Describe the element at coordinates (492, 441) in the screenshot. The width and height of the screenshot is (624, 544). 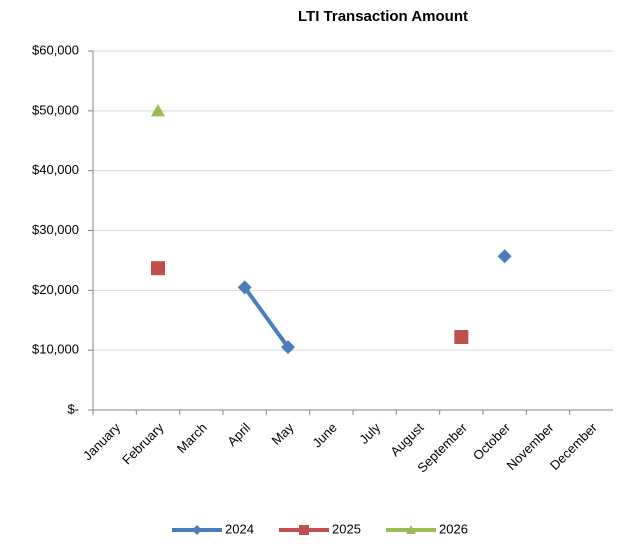
I see `x-tick-label: October` at that location.